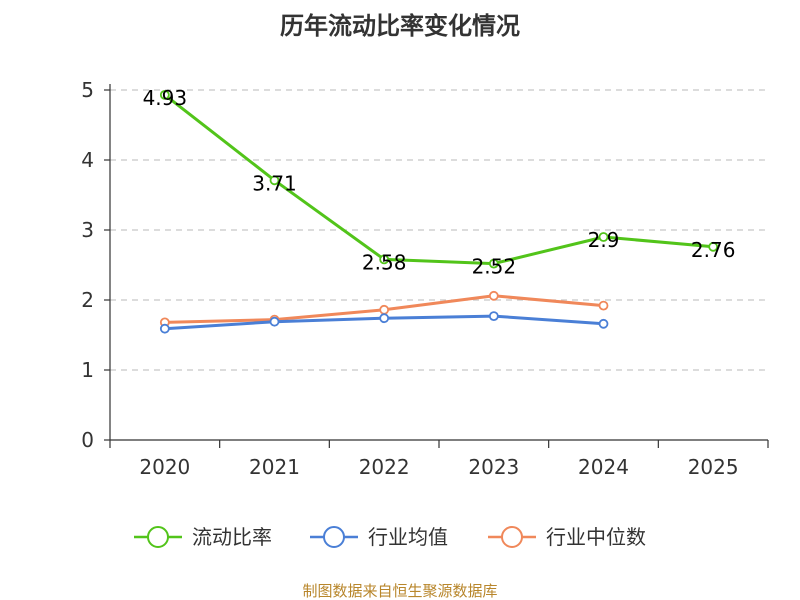 The width and height of the screenshot is (800, 600). What do you see at coordinates (408, 537) in the screenshot?
I see `legend-label-1: 行业均值` at bounding box center [408, 537].